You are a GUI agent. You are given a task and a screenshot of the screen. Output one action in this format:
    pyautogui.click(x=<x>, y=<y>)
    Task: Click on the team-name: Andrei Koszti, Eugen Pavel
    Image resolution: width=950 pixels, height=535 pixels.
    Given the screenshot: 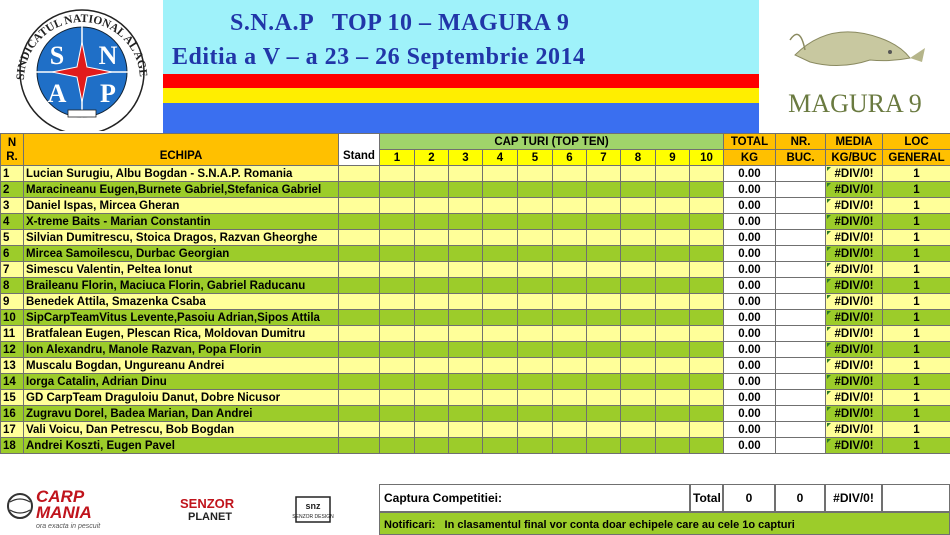 What is the action you would take?
    pyautogui.click(x=181, y=445)
    